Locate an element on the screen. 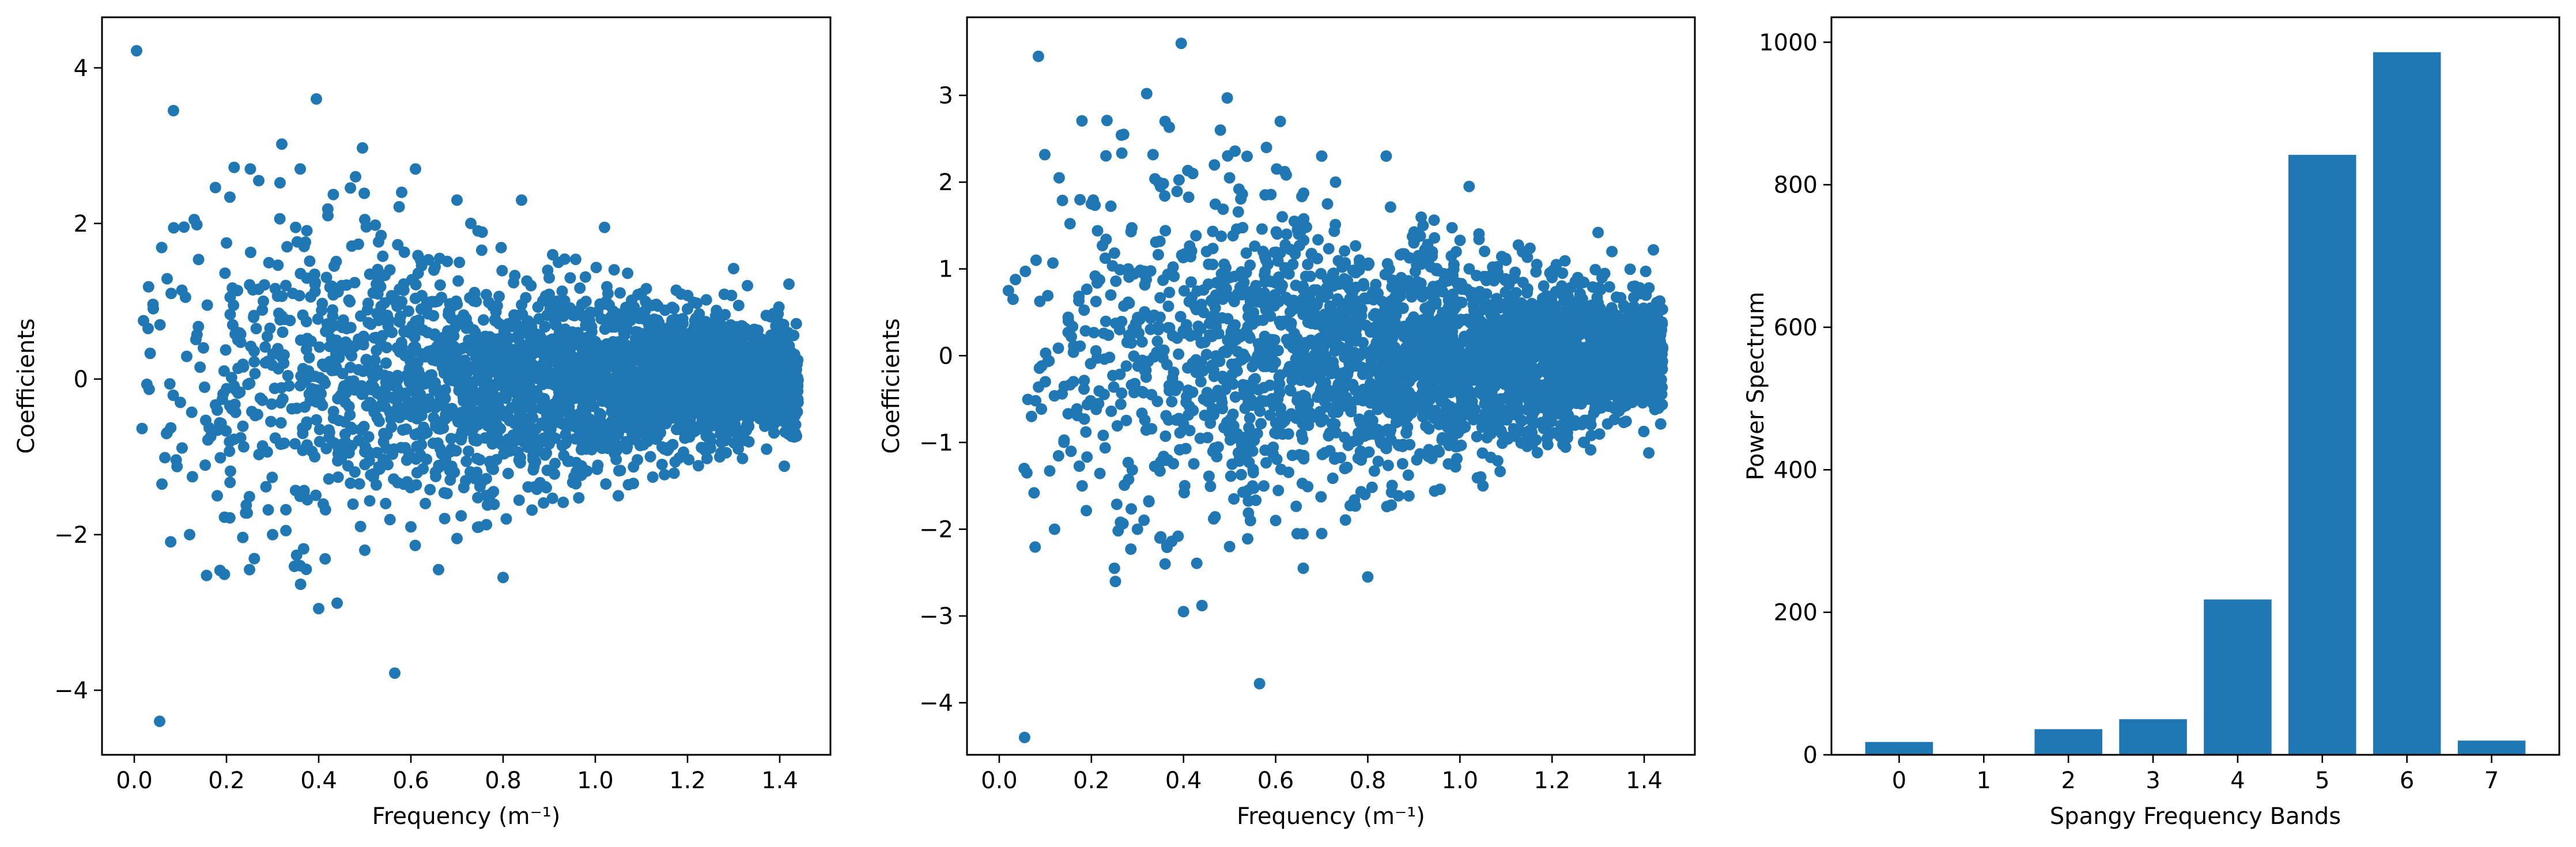 The image size is (2576, 847). y-tick-label: −4 is located at coordinates (71, 691).